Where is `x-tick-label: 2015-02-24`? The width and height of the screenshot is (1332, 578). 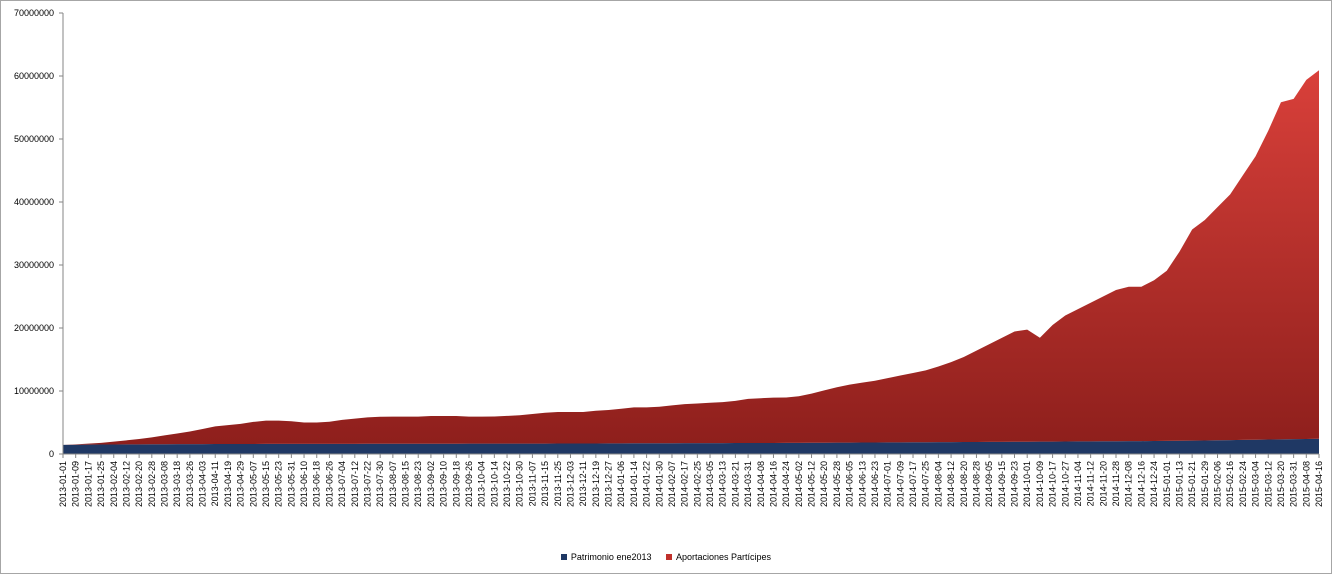 x-tick-label: 2015-02-24 is located at coordinates (1243, 484).